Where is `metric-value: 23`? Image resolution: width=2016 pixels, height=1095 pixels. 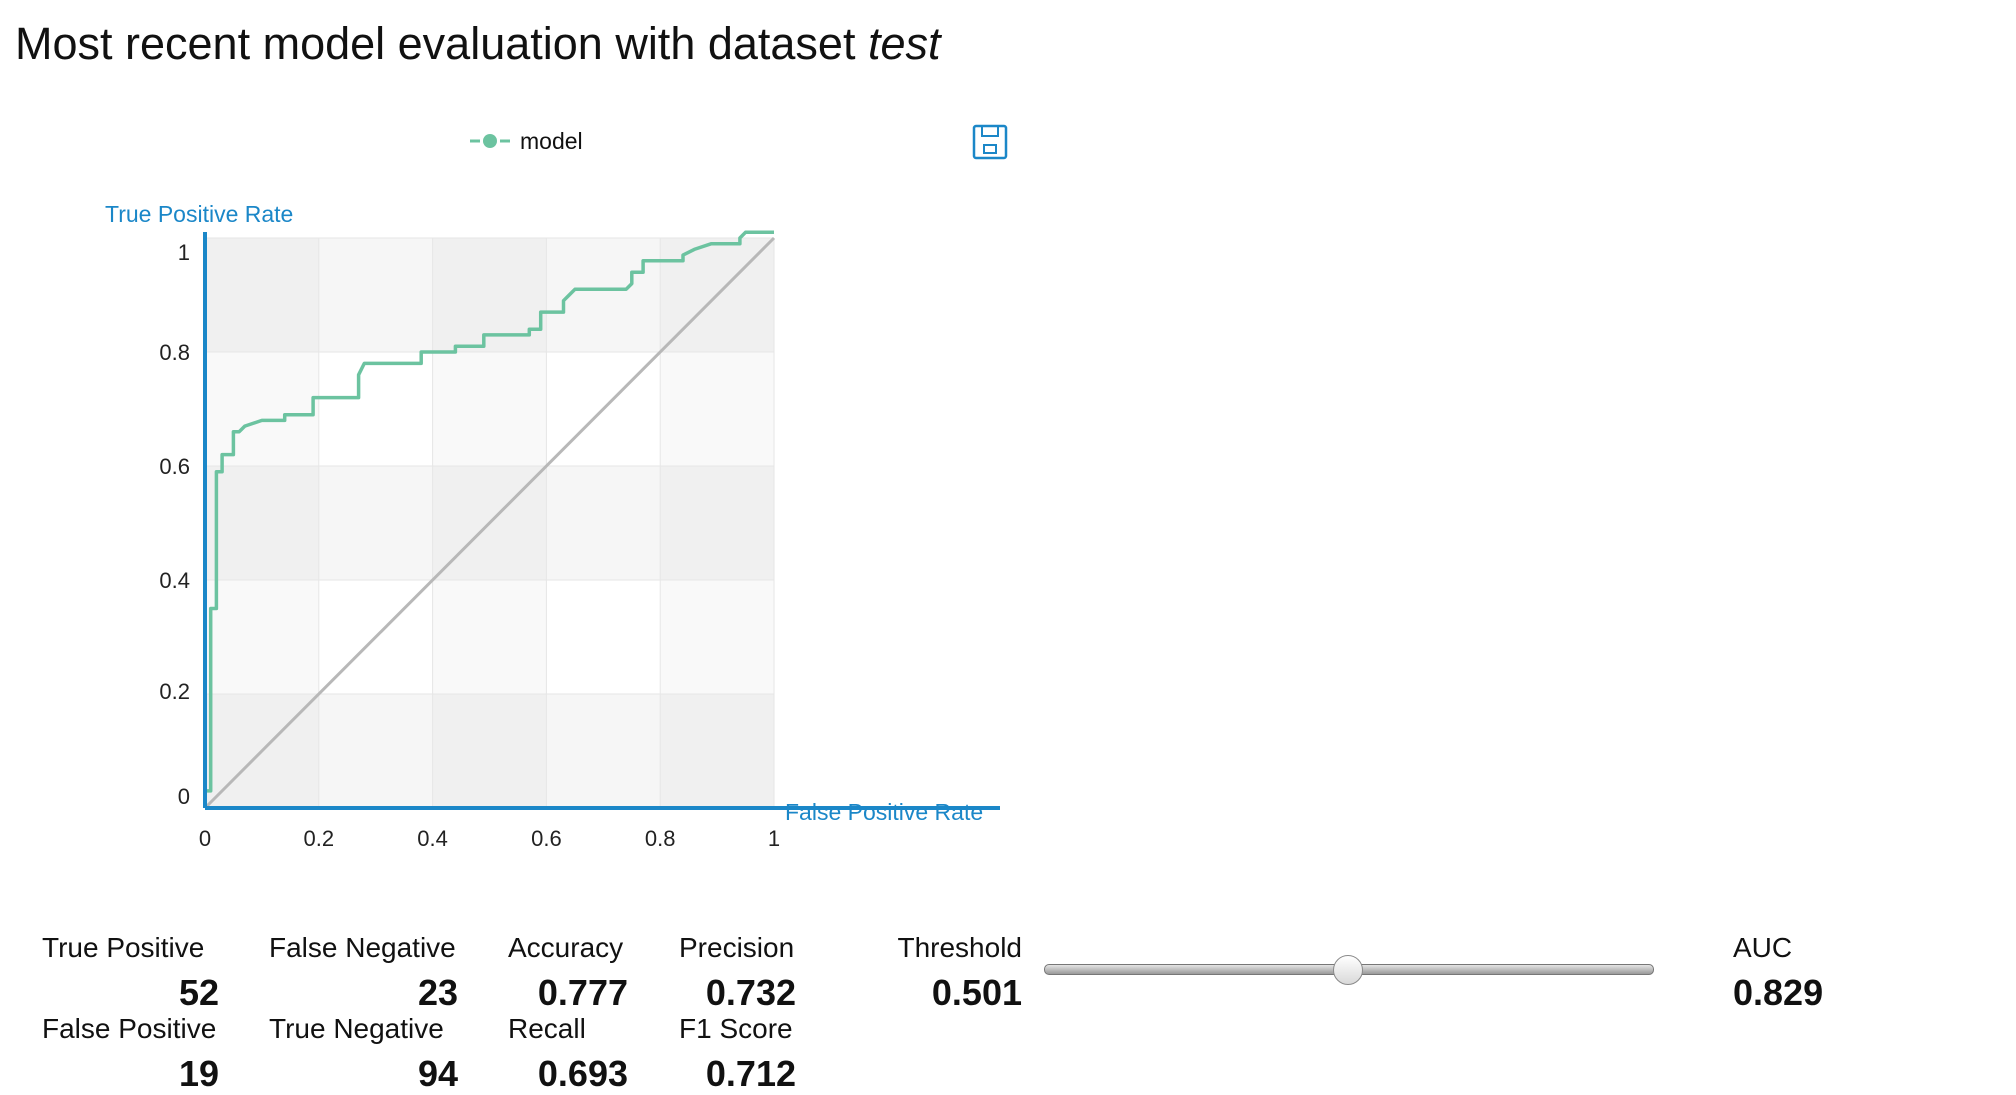
metric-value: 23 is located at coordinates (437, 992).